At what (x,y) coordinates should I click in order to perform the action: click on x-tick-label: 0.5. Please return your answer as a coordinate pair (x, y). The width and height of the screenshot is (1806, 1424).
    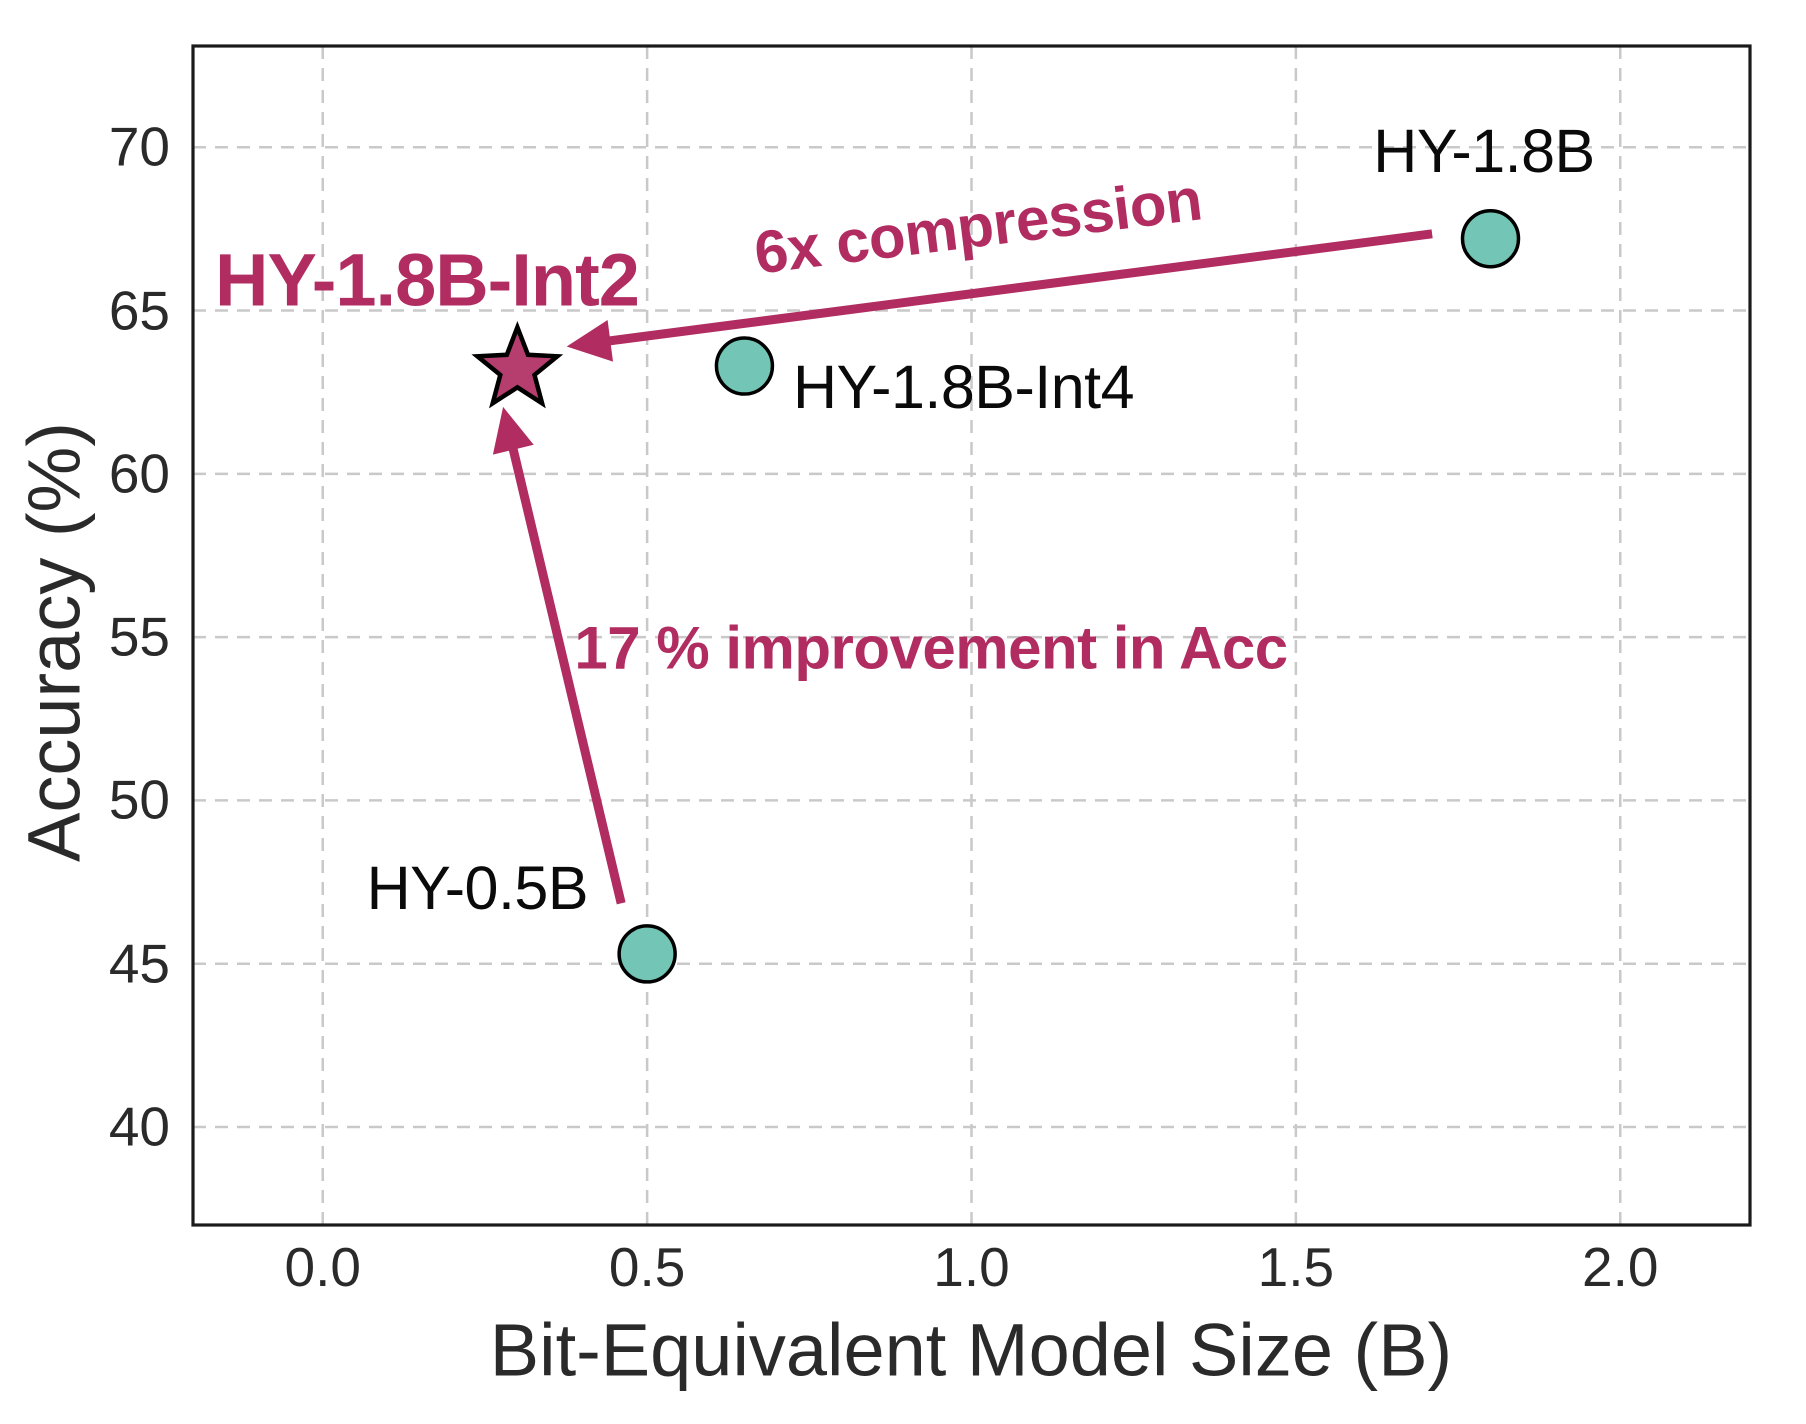
    Looking at the image, I should click on (647, 1267).